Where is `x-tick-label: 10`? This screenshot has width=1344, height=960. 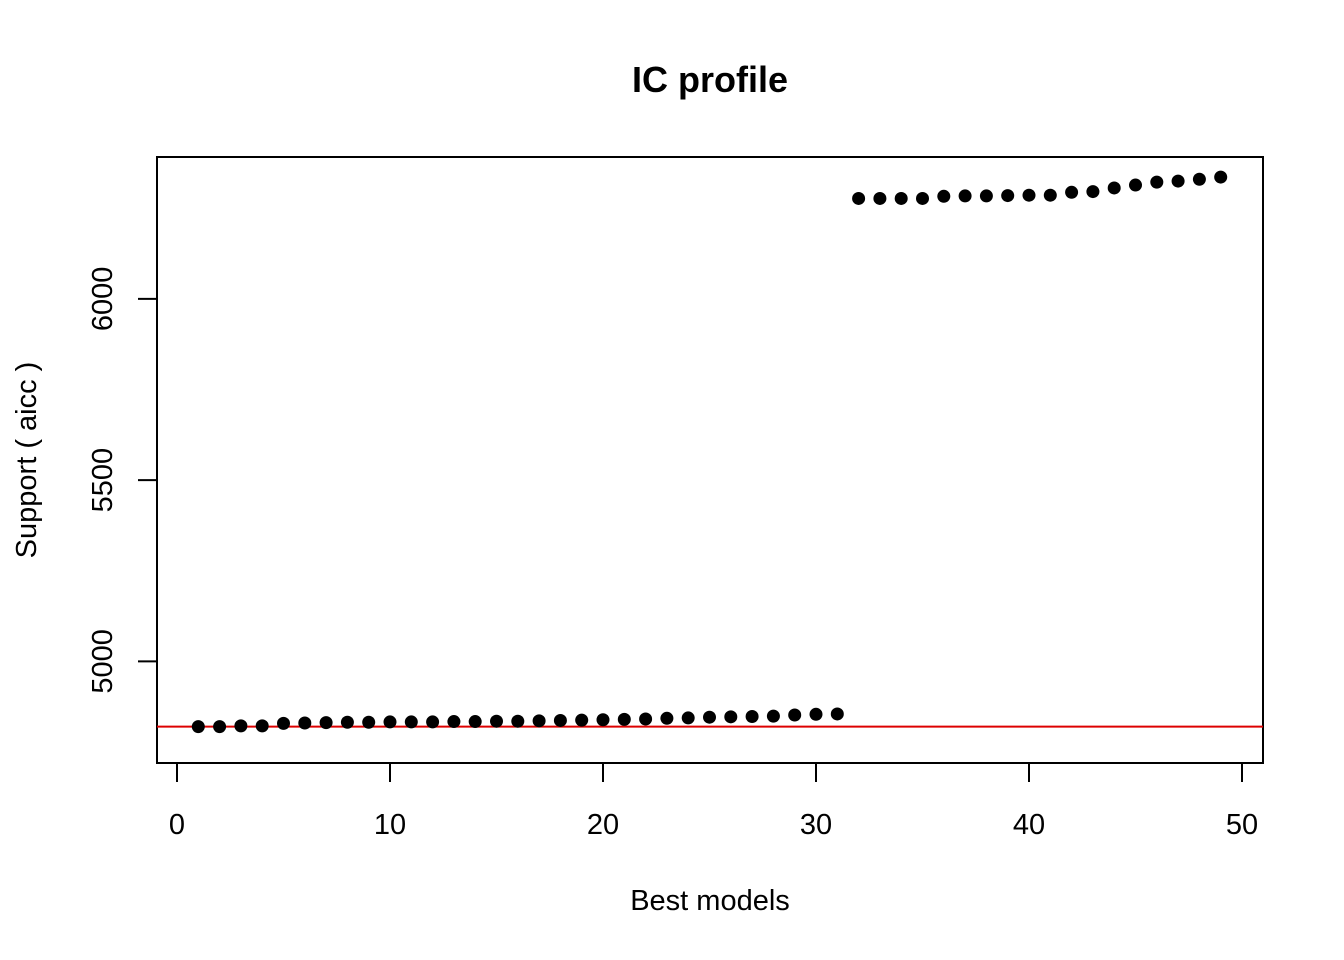 x-tick-label: 10 is located at coordinates (390, 825).